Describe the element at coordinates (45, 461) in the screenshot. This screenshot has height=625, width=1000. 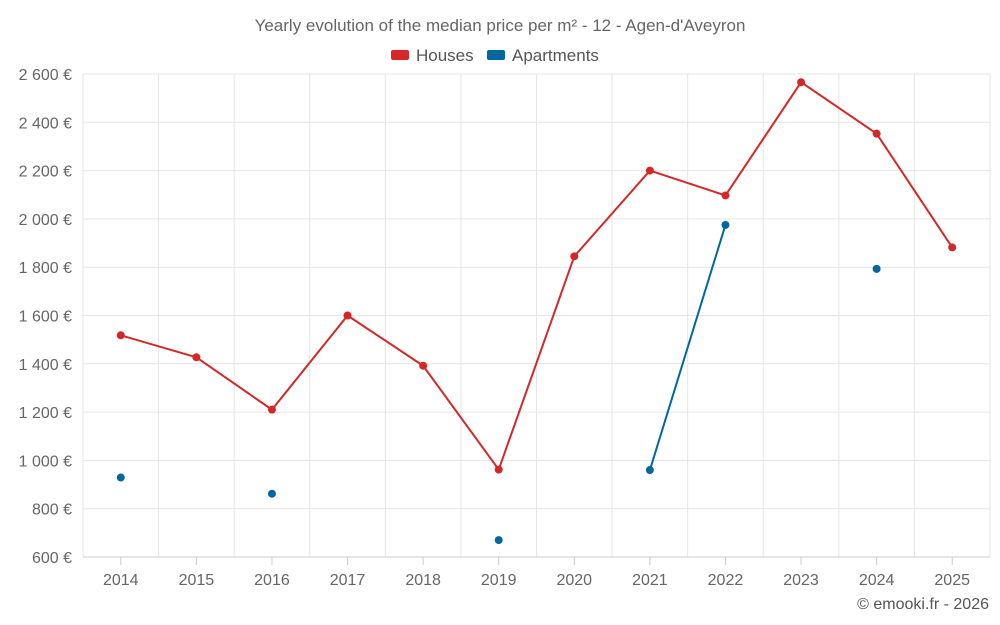
I see `y-tick-label: 1 000 €` at that location.